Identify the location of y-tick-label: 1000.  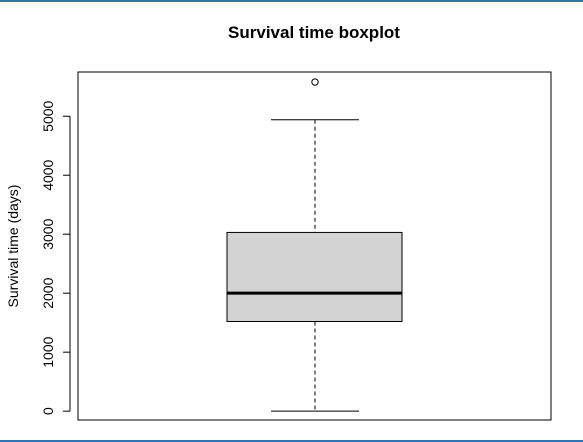
(48, 351).